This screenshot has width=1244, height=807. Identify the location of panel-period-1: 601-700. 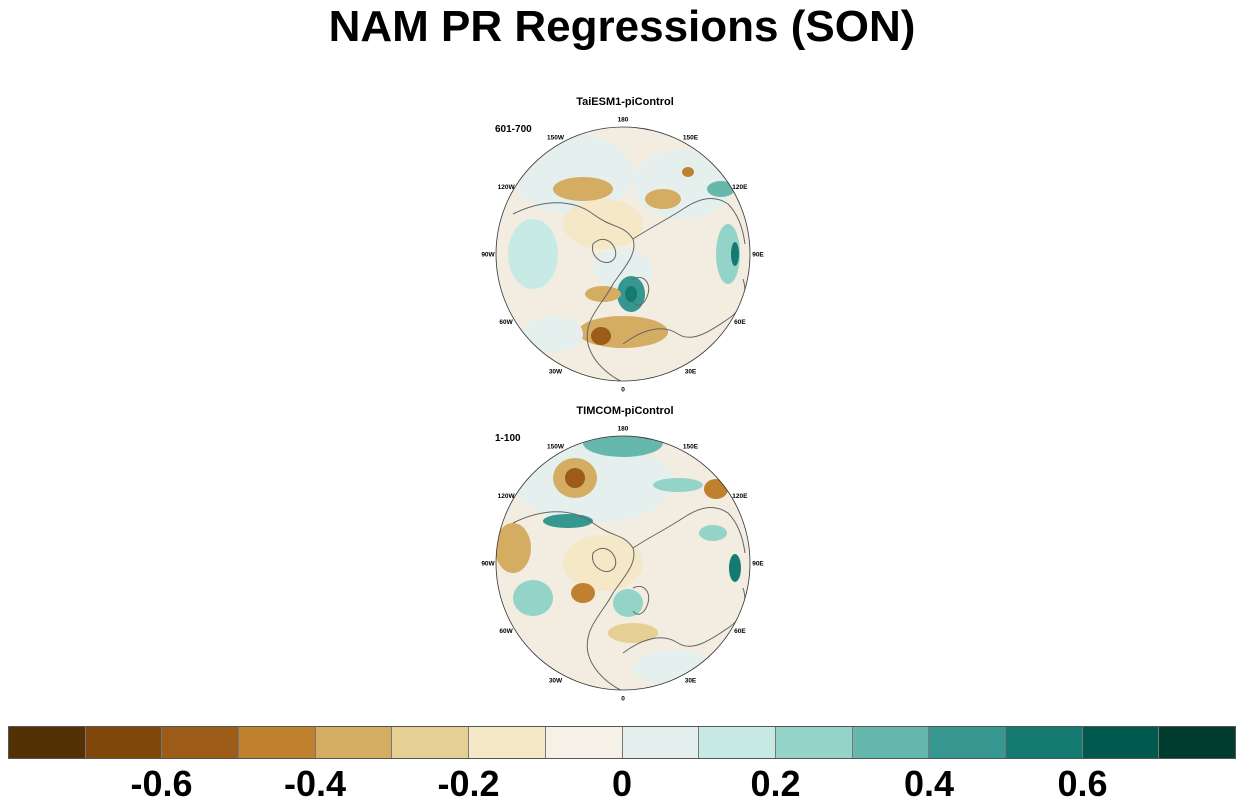
(513, 129).